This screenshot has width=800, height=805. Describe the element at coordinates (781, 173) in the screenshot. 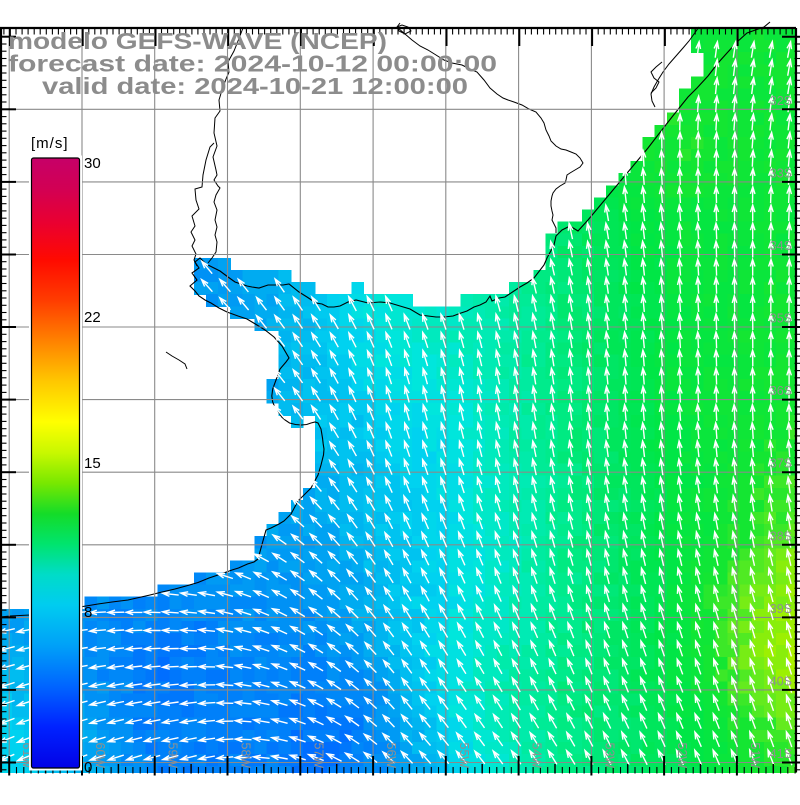

I see `svg-text: 33S` at that location.